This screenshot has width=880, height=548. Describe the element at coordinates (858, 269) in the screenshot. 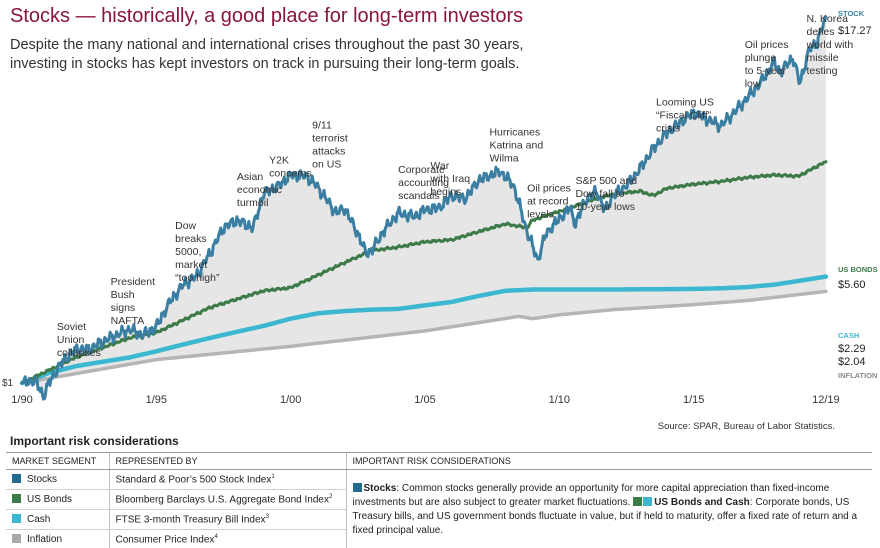

I see `series-name-label: US BONDS` at that location.